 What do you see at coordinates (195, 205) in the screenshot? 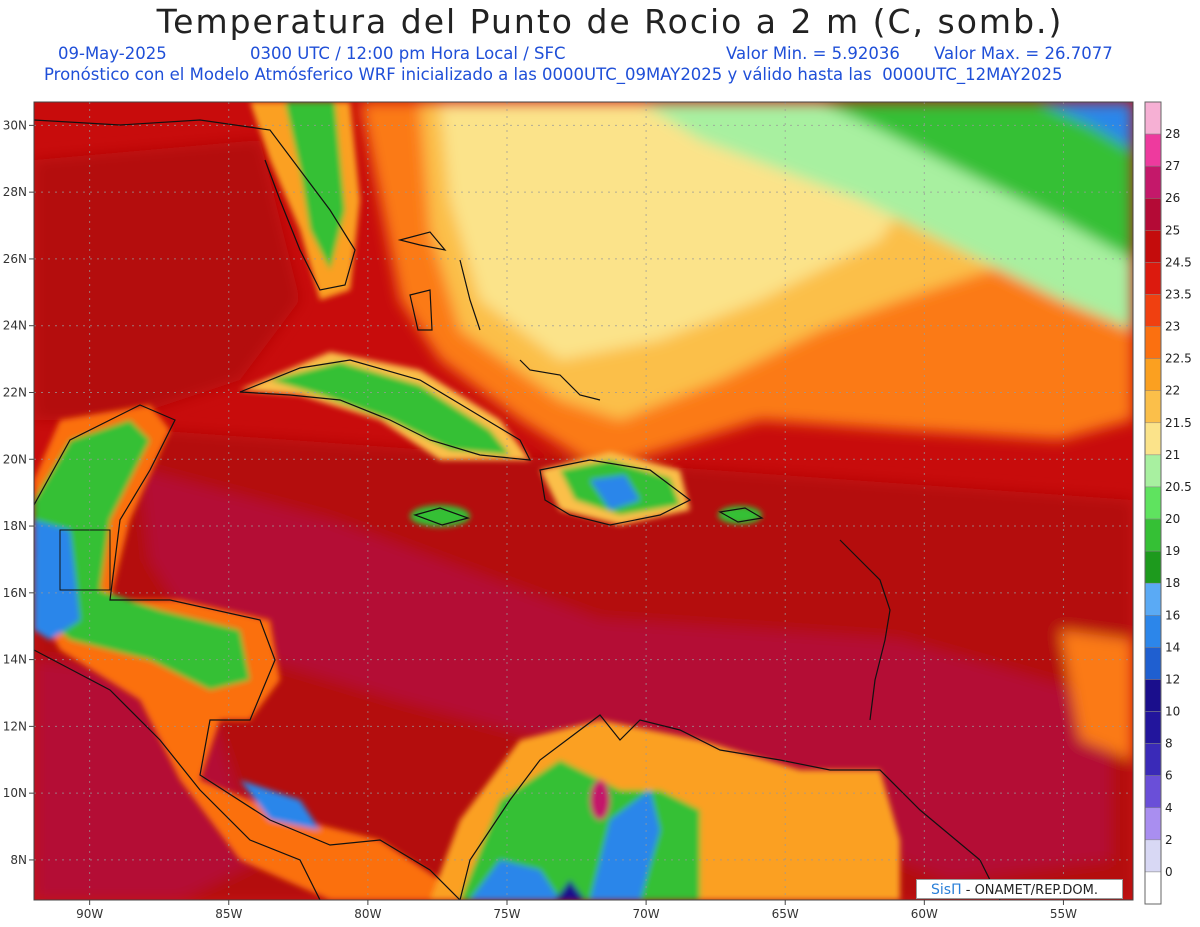
I see `coastline-gulf-florida` at bounding box center [195, 205].